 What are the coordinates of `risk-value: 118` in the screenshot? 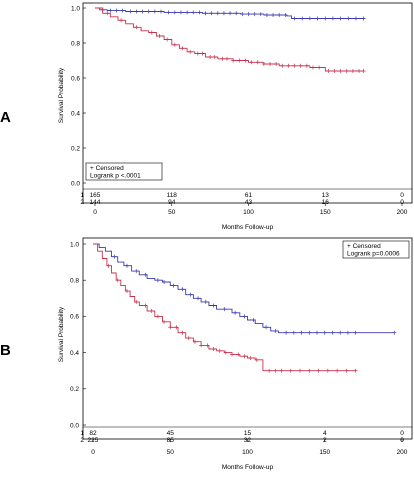 It's located at (172, 195).